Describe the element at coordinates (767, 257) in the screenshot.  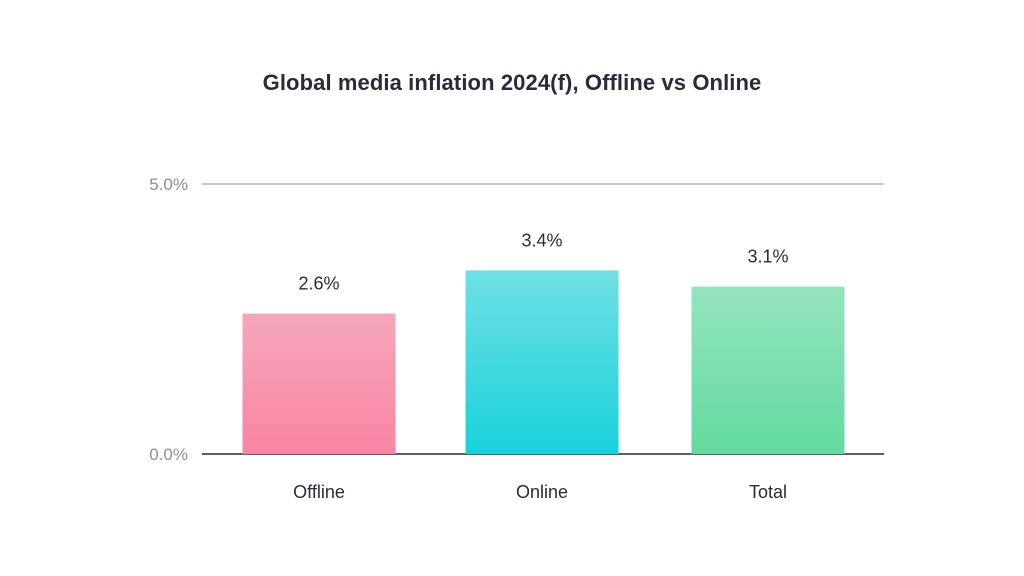
I see `data-label-total: 3.1%` at that location.